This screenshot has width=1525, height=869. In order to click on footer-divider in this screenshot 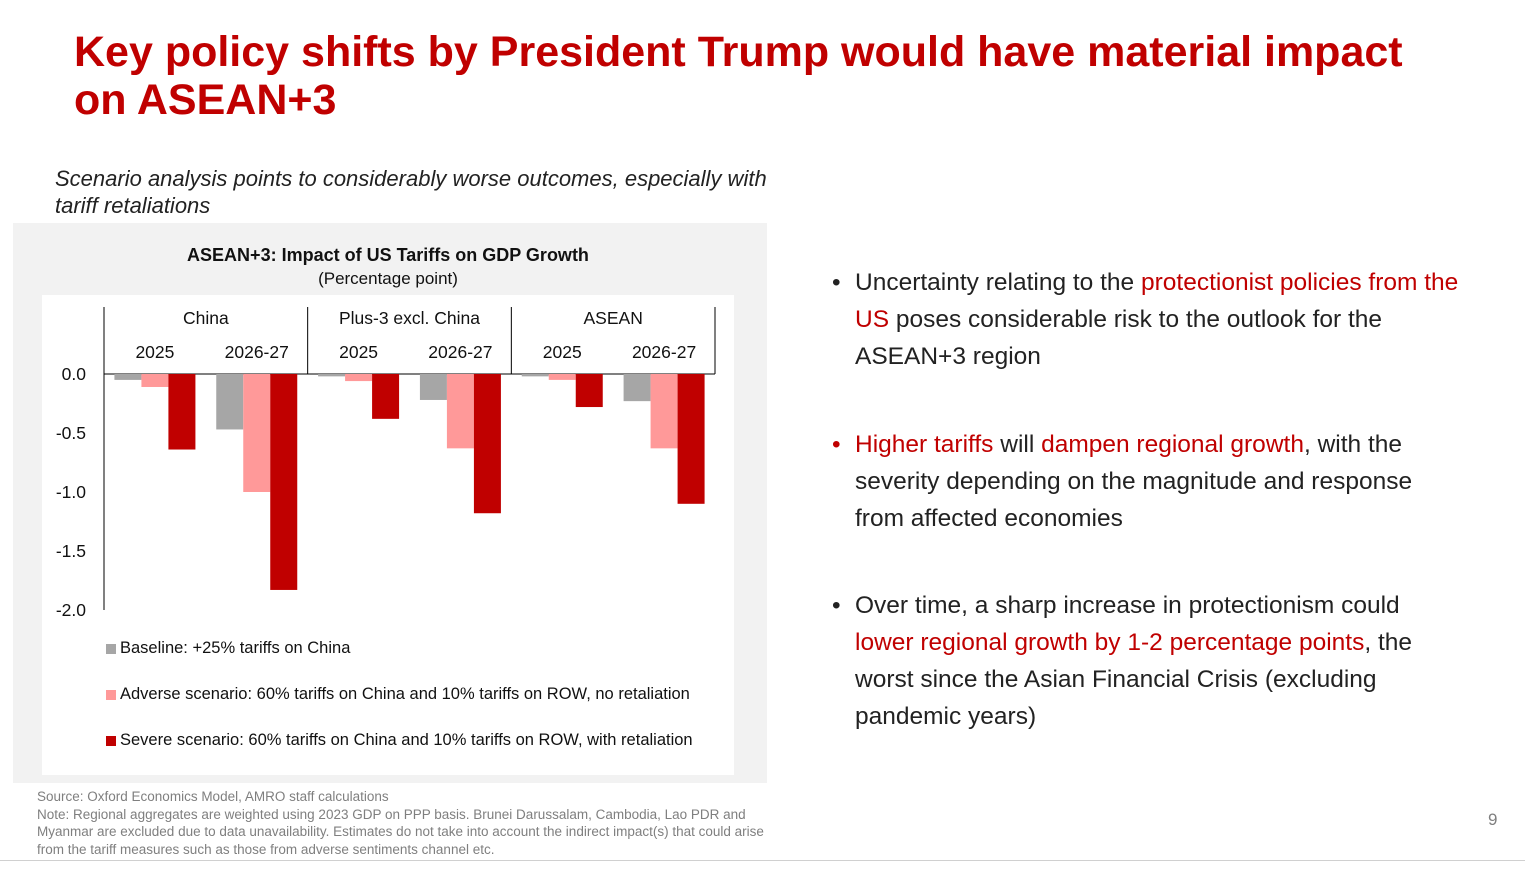, I will do `click(762, 860)`.